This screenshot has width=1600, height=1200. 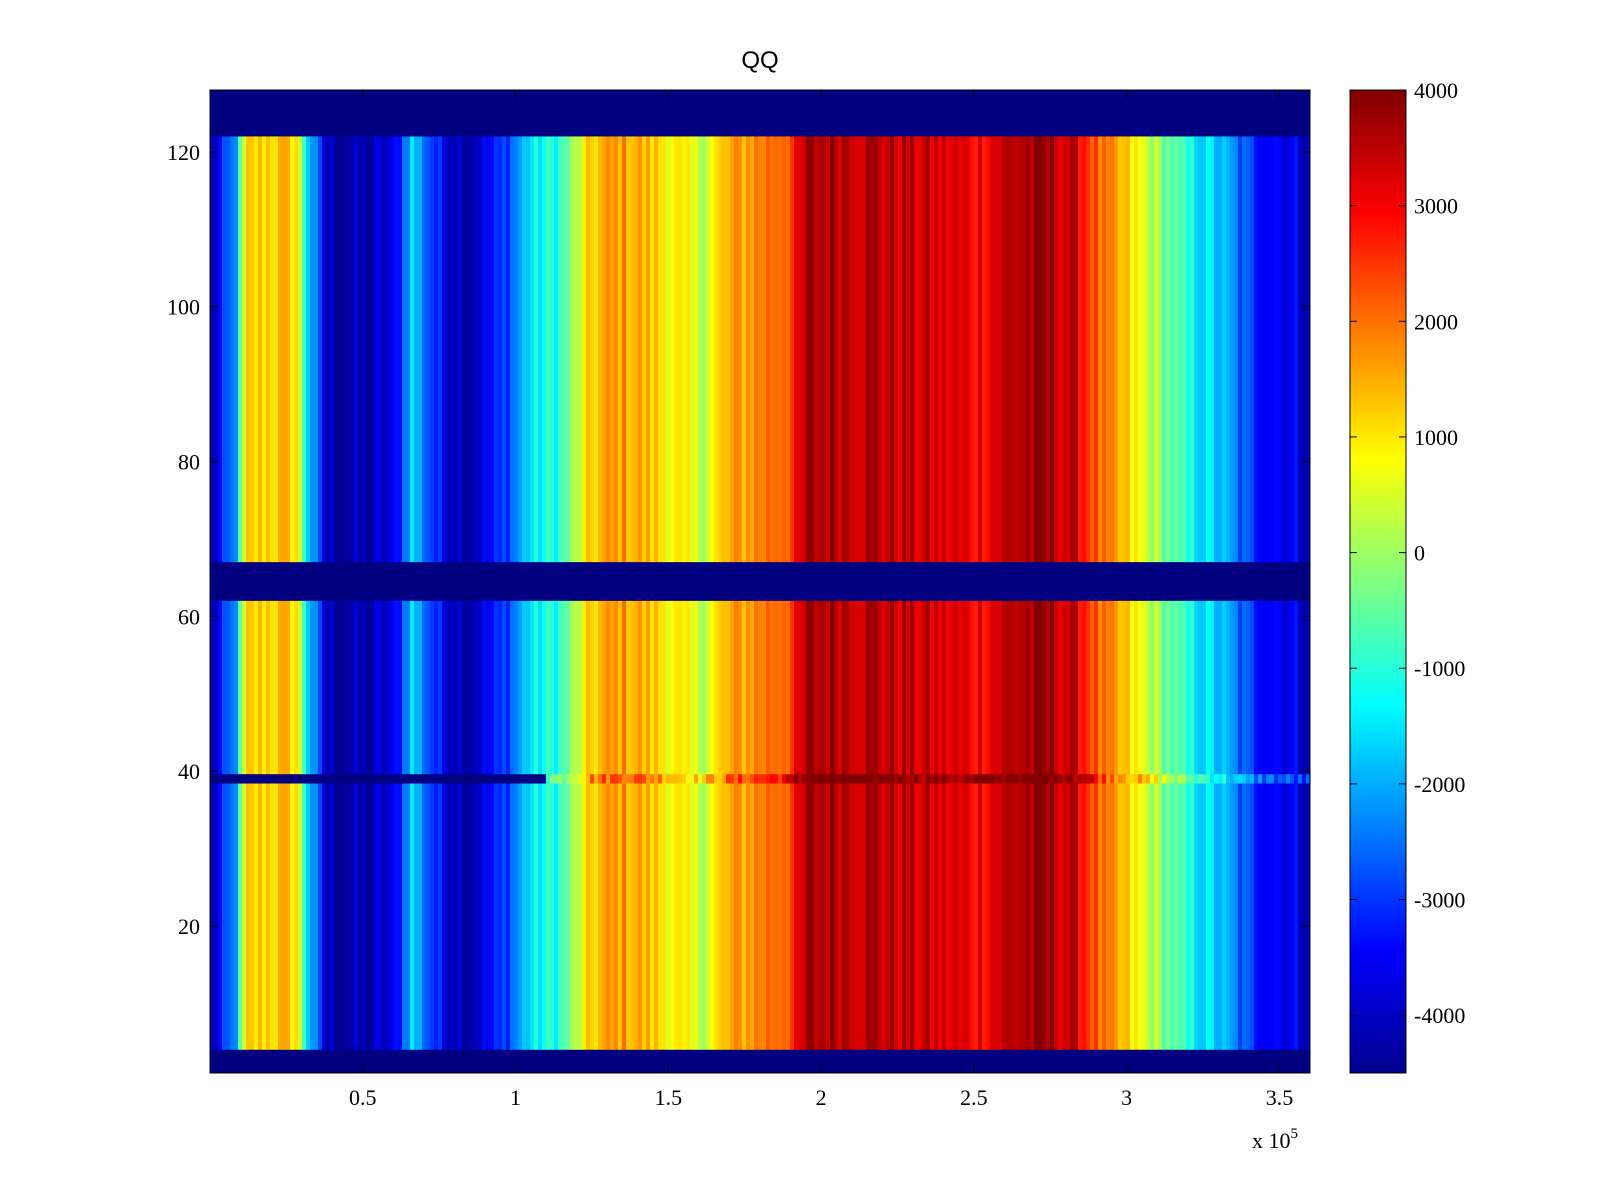 What do you see at coordinates (1126, 1097) in the screenshot?
I see `x-tick-label: 3` at bounding box center [1126, 1097].